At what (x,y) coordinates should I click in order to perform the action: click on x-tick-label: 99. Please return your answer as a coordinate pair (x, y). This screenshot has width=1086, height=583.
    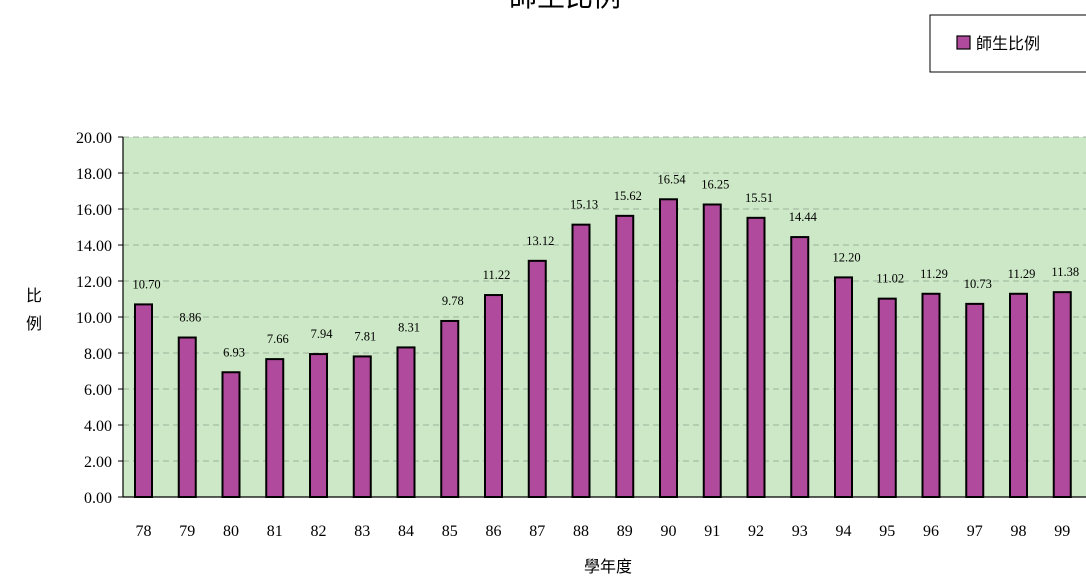
    Looking at the image, I should click on (1062, 531).